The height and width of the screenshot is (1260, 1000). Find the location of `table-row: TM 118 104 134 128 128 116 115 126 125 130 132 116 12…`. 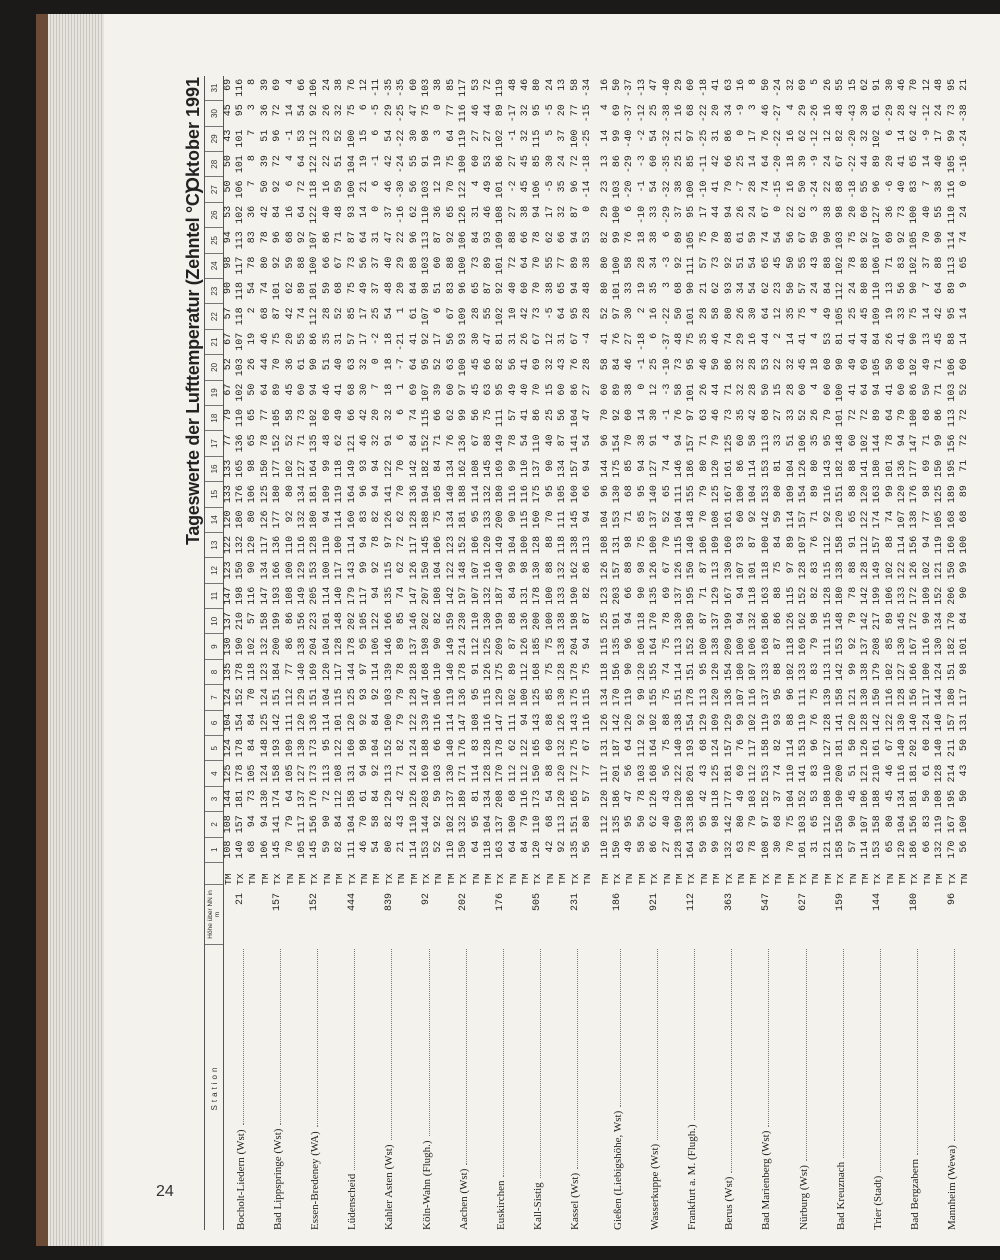

table-row: TM 118 104 134 128 128 116 115 126 125 130 132 116 12… is located at coordinates (488, 653).